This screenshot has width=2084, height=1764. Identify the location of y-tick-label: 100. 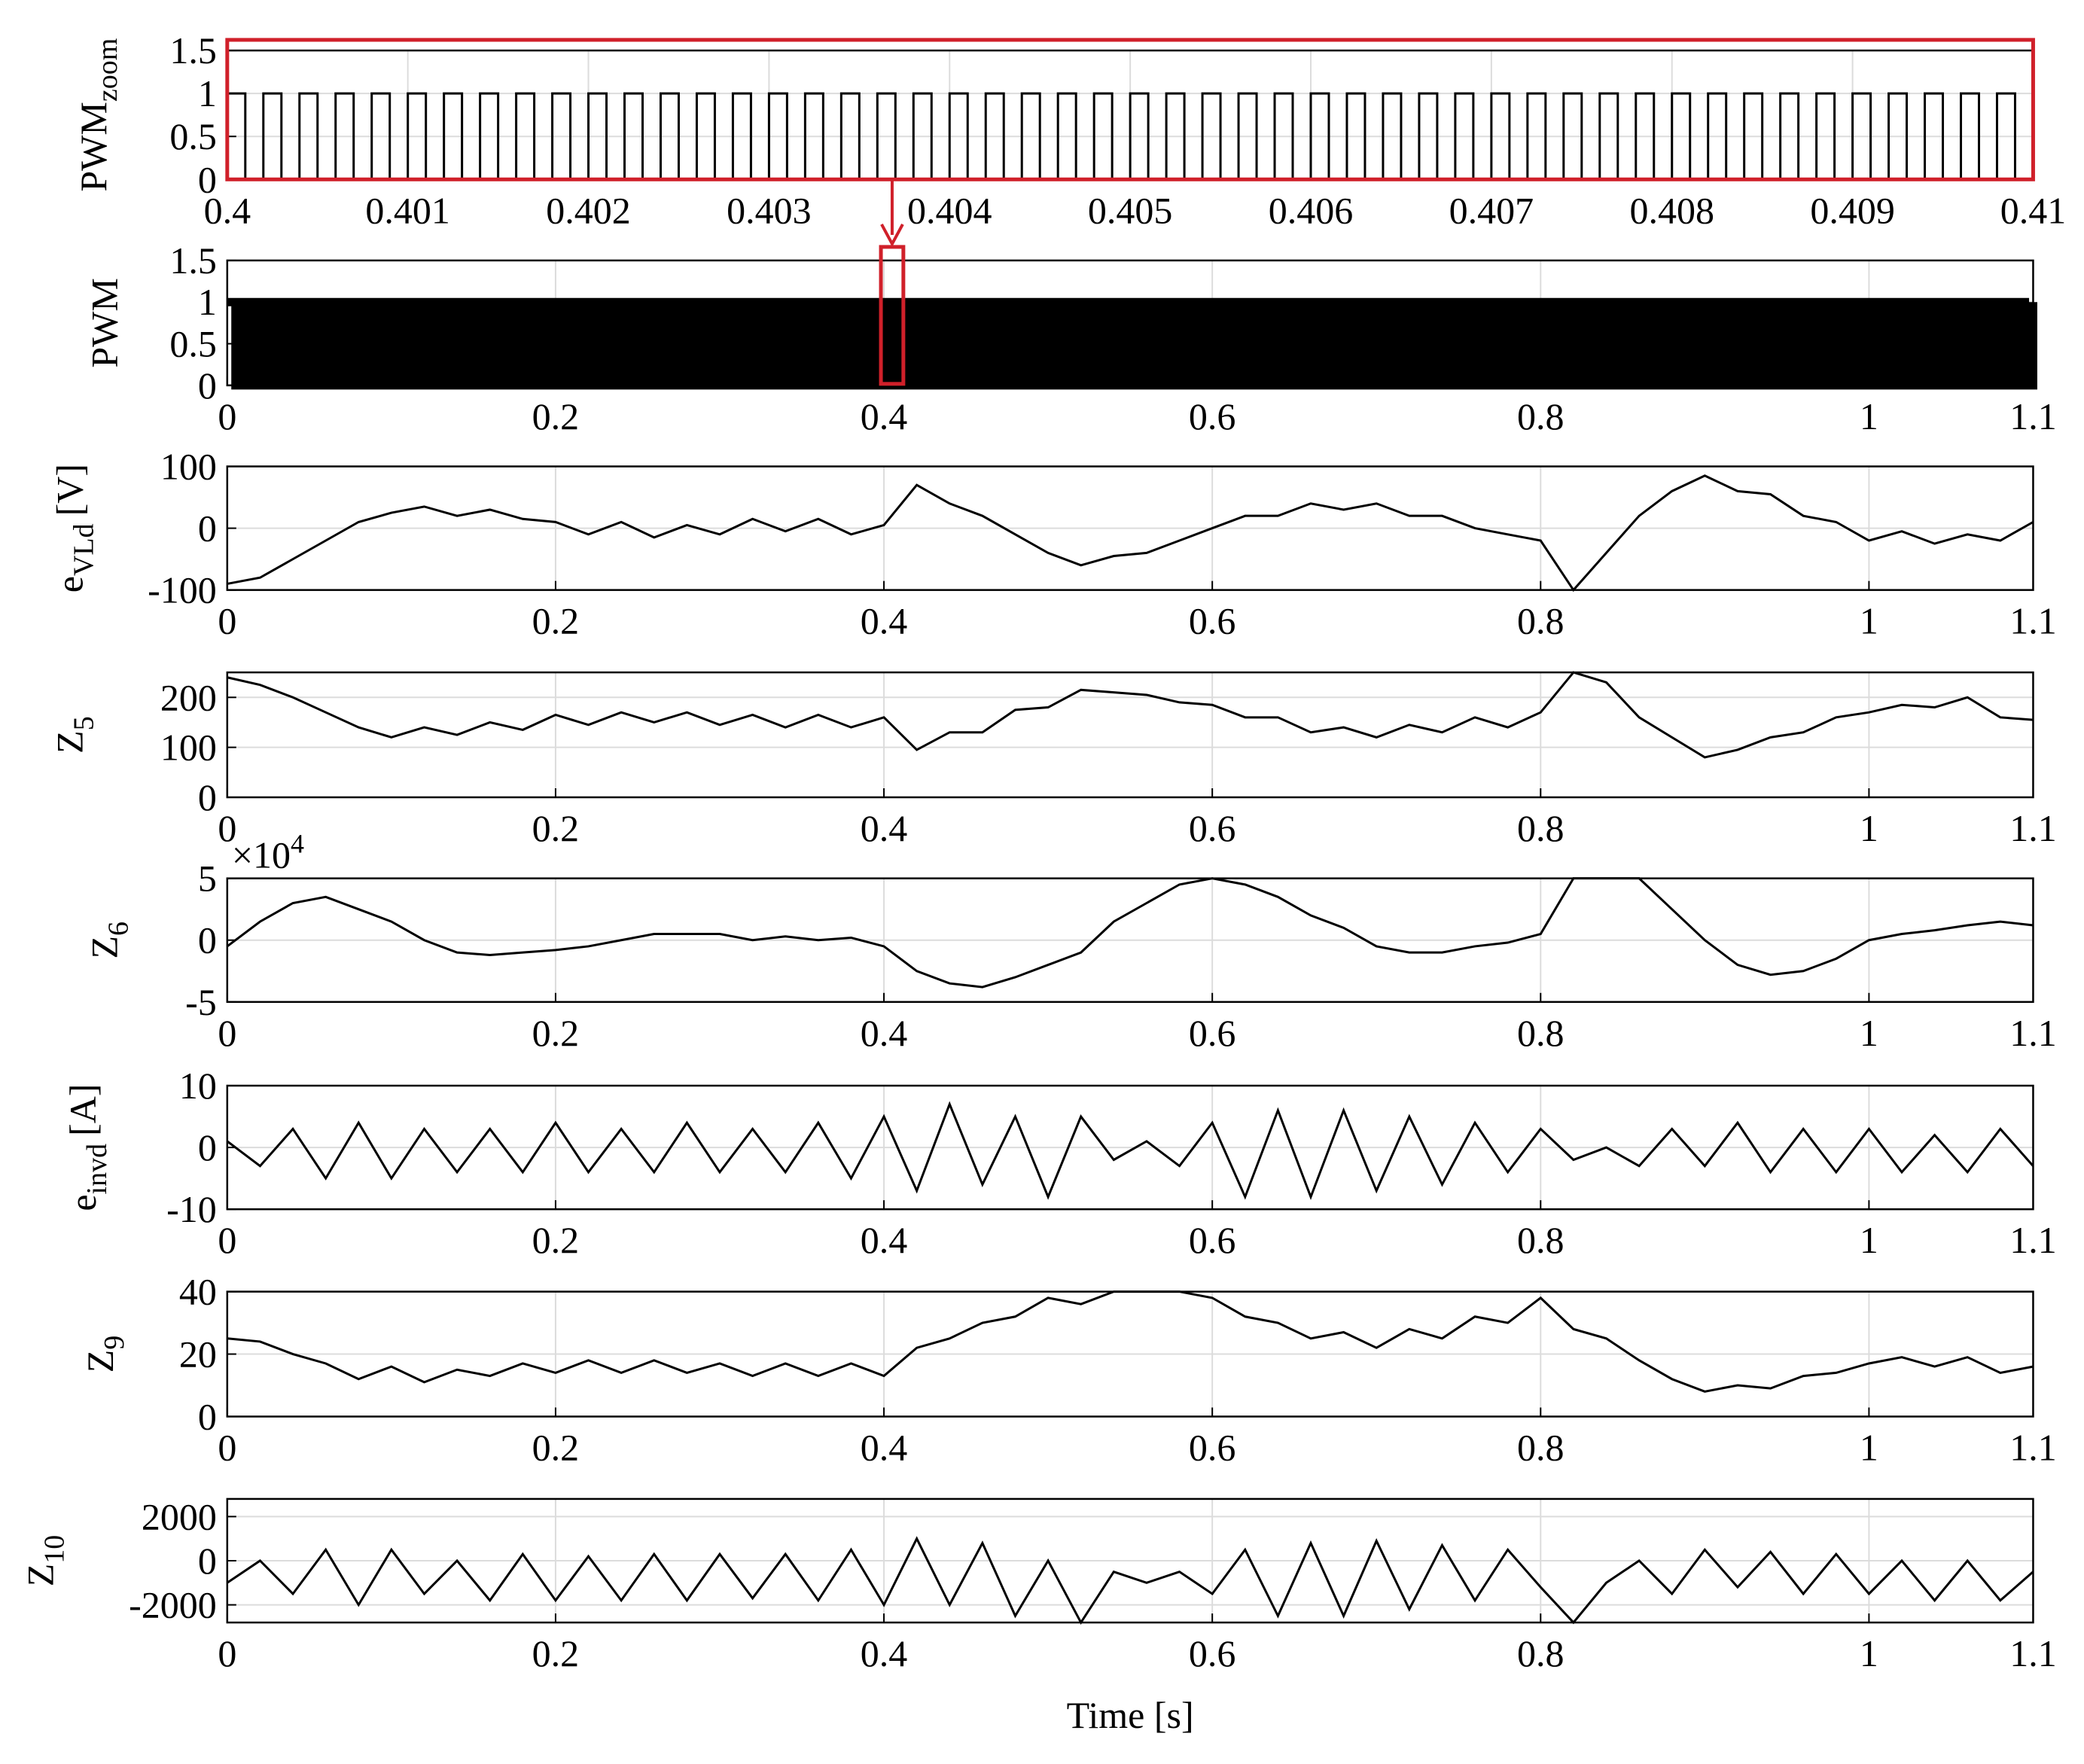
(188, 467).